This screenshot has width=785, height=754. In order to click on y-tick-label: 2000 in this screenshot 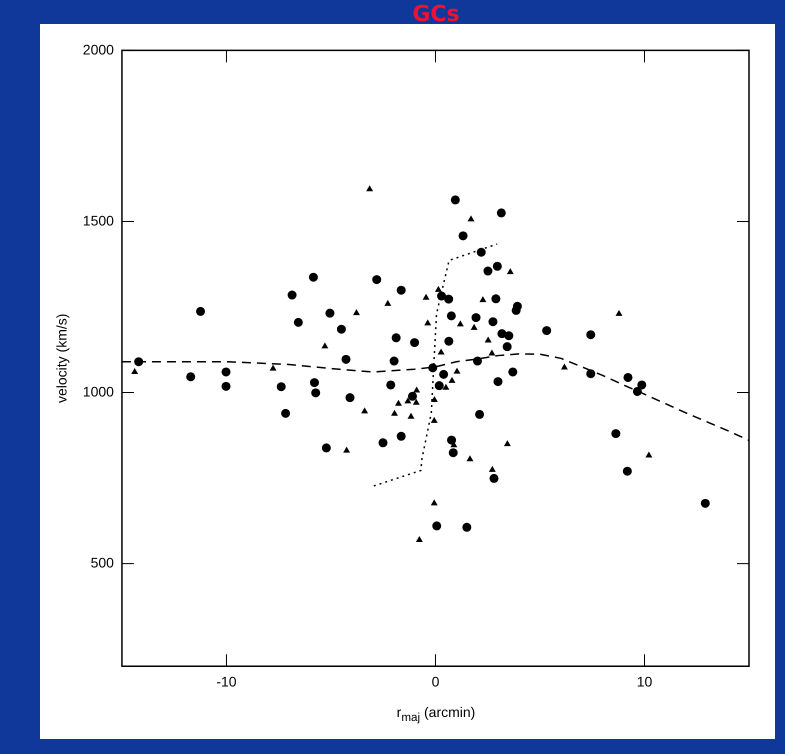, I will do `click(98, 49)`.